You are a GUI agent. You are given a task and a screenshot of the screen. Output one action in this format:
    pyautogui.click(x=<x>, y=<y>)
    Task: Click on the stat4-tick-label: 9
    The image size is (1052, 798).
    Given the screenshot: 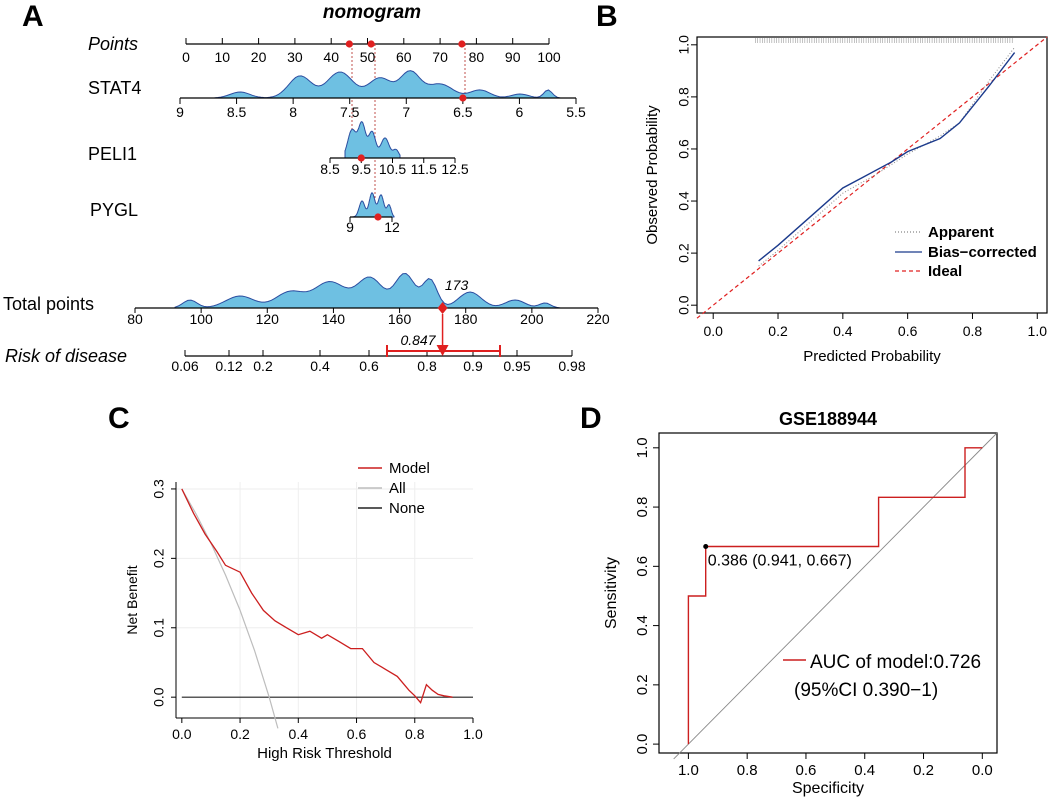 What is the action you would take?
    pyautogui.click(x=180, y=112)
    